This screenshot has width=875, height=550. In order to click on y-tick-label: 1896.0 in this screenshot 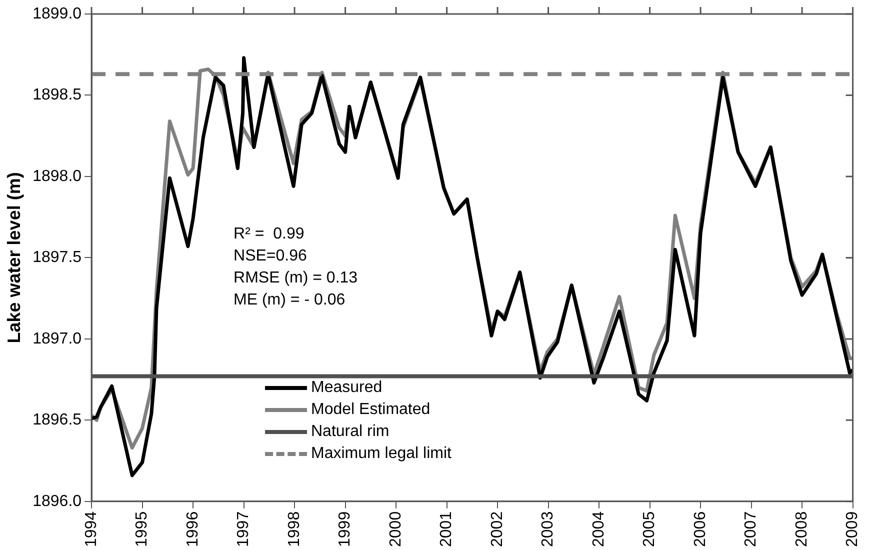, I will do `click(57, 501)`.